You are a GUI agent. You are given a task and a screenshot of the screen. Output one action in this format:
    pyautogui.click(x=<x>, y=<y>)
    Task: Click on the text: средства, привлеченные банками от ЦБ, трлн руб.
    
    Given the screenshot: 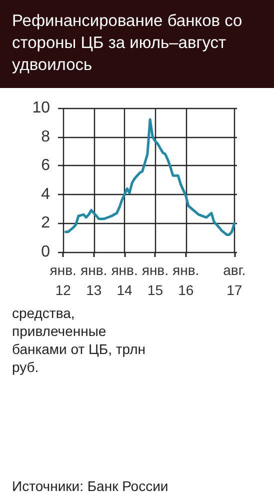 What is the action you would take?
    pyautogui.click(x=79, y=340)
    